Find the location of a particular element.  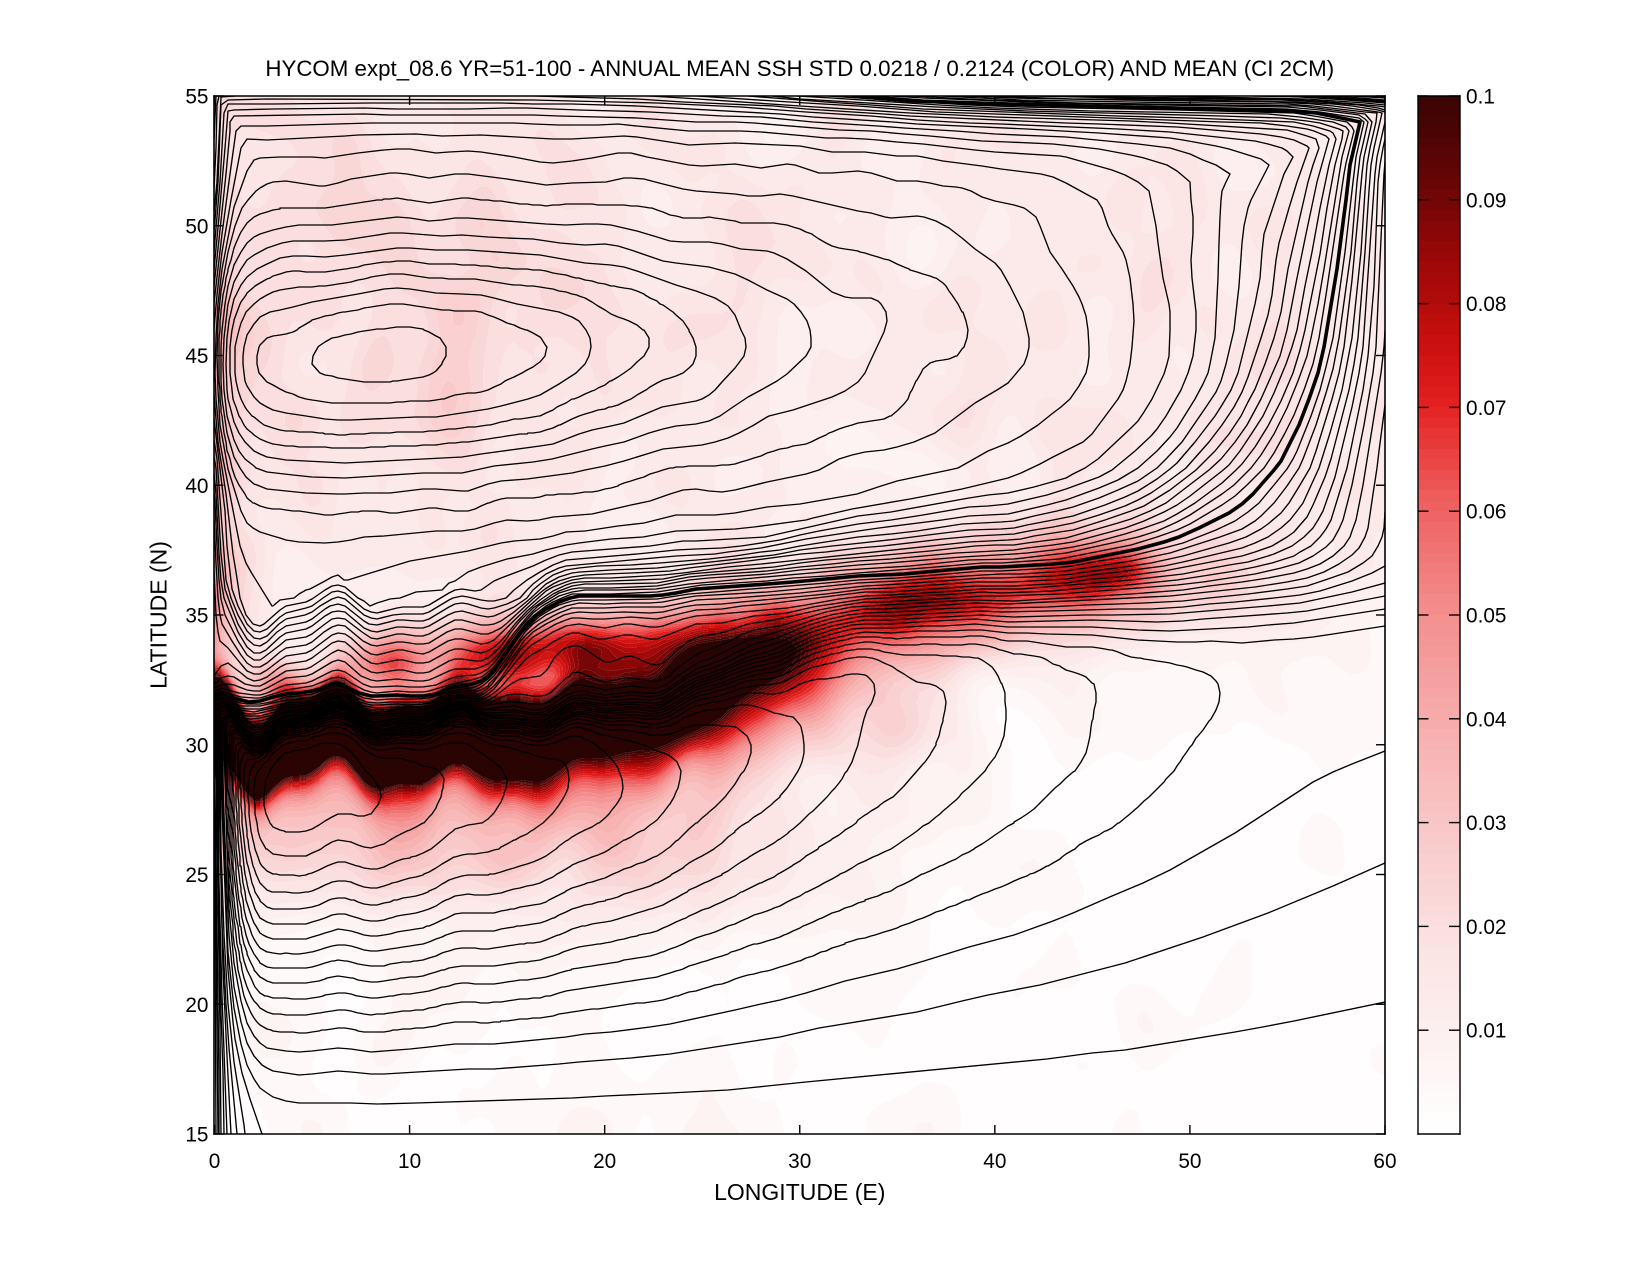

svg-text: 60 is located at coordinates (1384, 1161).